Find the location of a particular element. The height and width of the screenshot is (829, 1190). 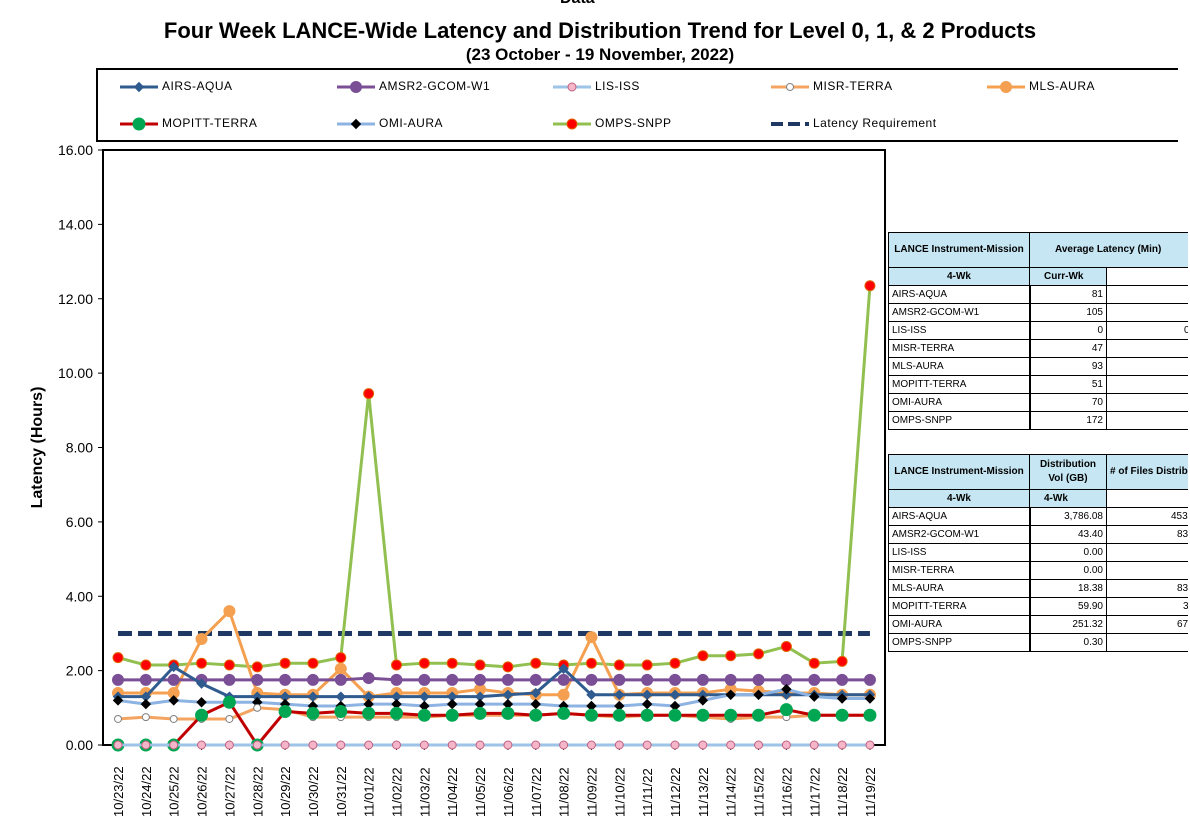

chart-subtitle: (23 October - 19 November, 2022) is located at coordinates (600, 54).